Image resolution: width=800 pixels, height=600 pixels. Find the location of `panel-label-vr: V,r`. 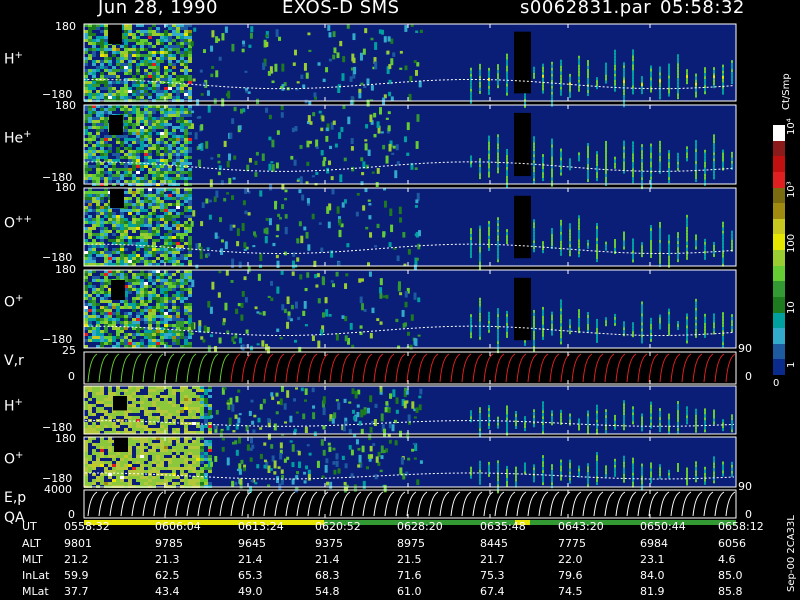

panel-label-vr: V,r is located at coordinates (14, 361).